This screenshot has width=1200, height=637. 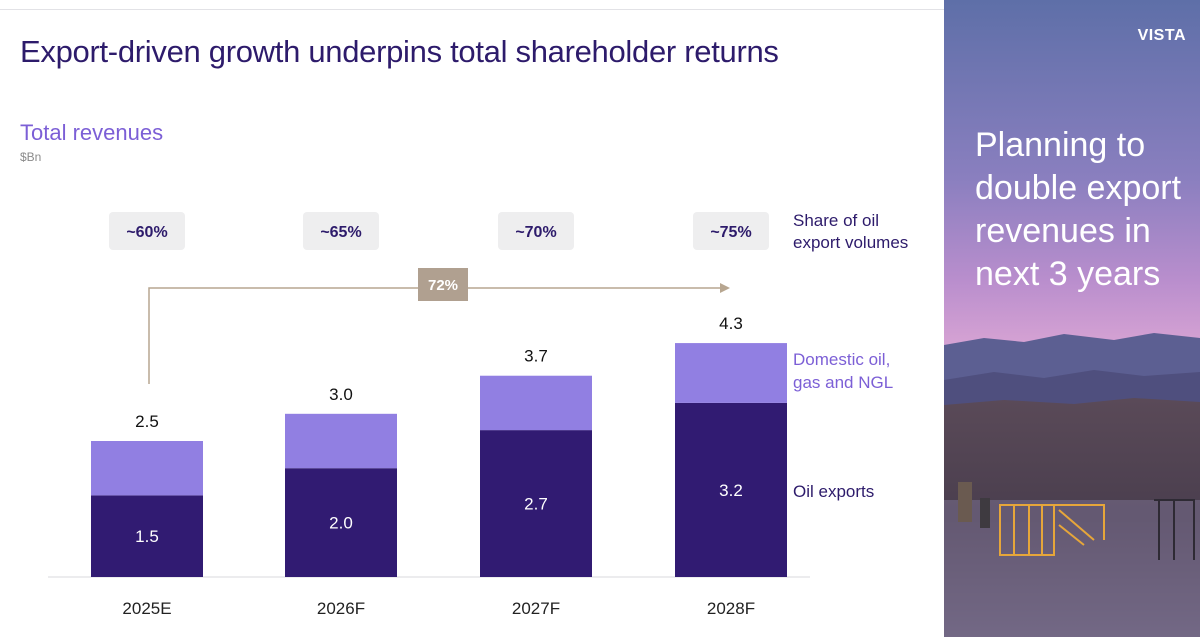 I want to click on bar-domestic-2025E, so click(x=147, y=468).